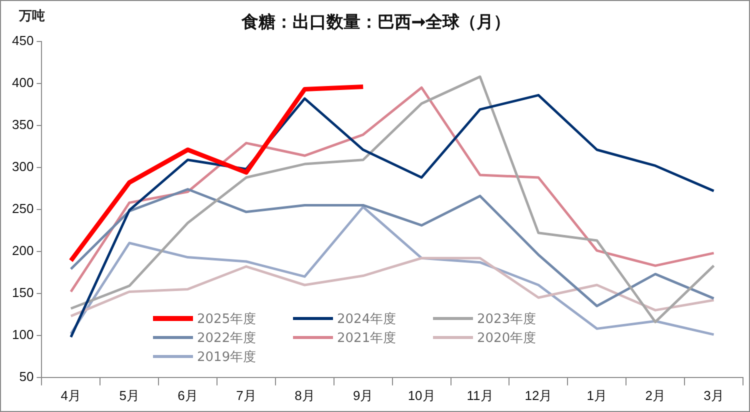 Image resolution: width=750 pixels, height=412 pixels. Describe the element at coordinates (226, 357) in the screenshot. I see `legend-label: 2019年度` at that location.